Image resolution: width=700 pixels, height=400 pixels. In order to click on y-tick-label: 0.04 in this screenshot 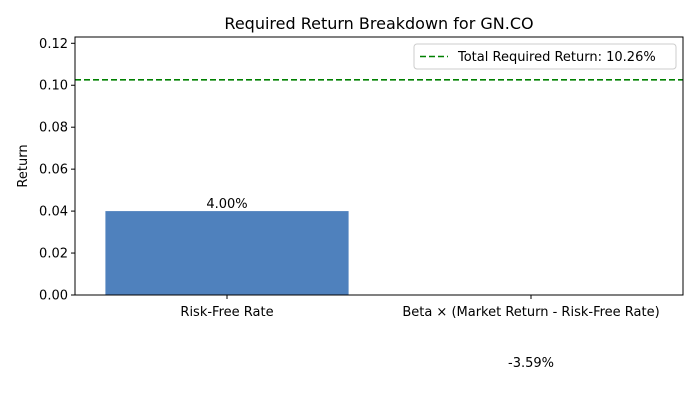, I will do `click(53, 212)`.